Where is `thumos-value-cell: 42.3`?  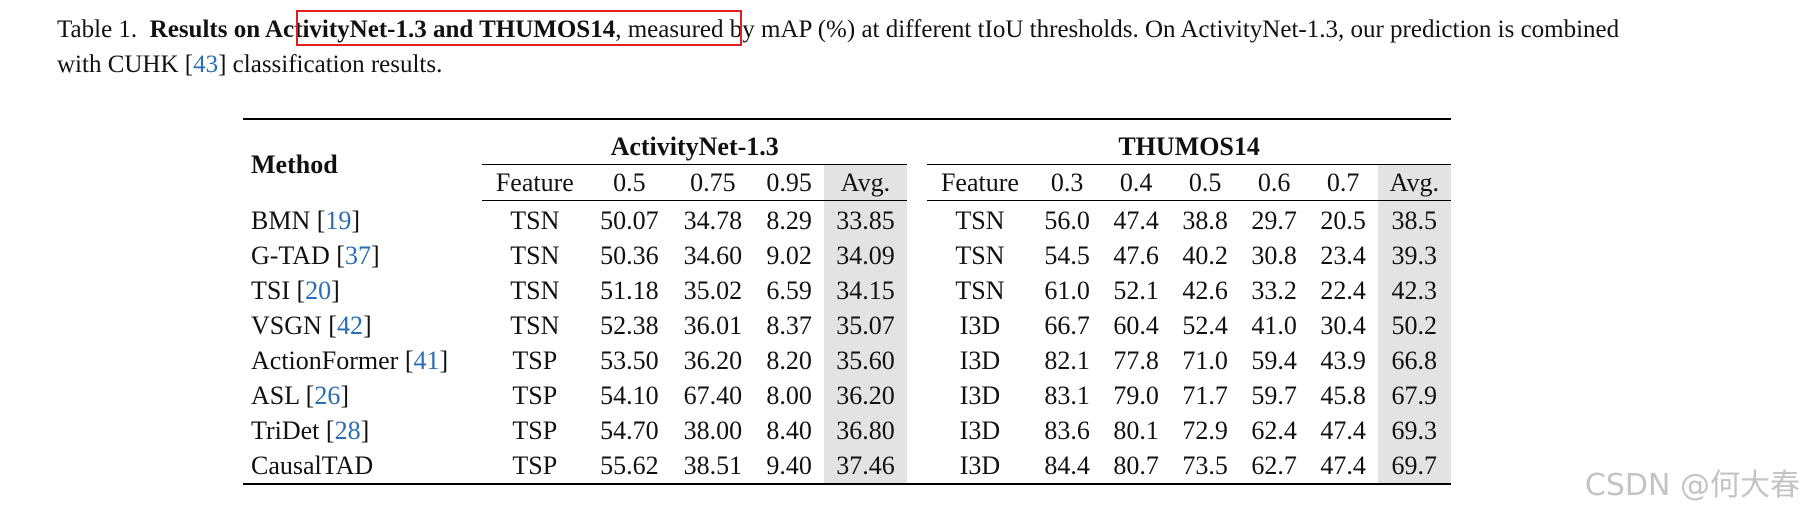 thumos-value-cell: 42.3 is located at coordinates (1414, 290).